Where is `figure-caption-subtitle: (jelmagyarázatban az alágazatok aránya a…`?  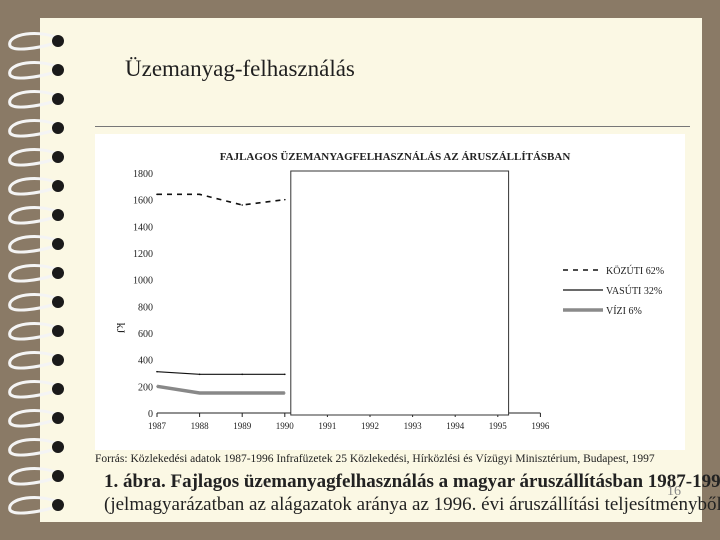 figure-caption-subtitle: (jelmagyarázatban az alágazatok aránya a… is located at coordinates (412, 504).